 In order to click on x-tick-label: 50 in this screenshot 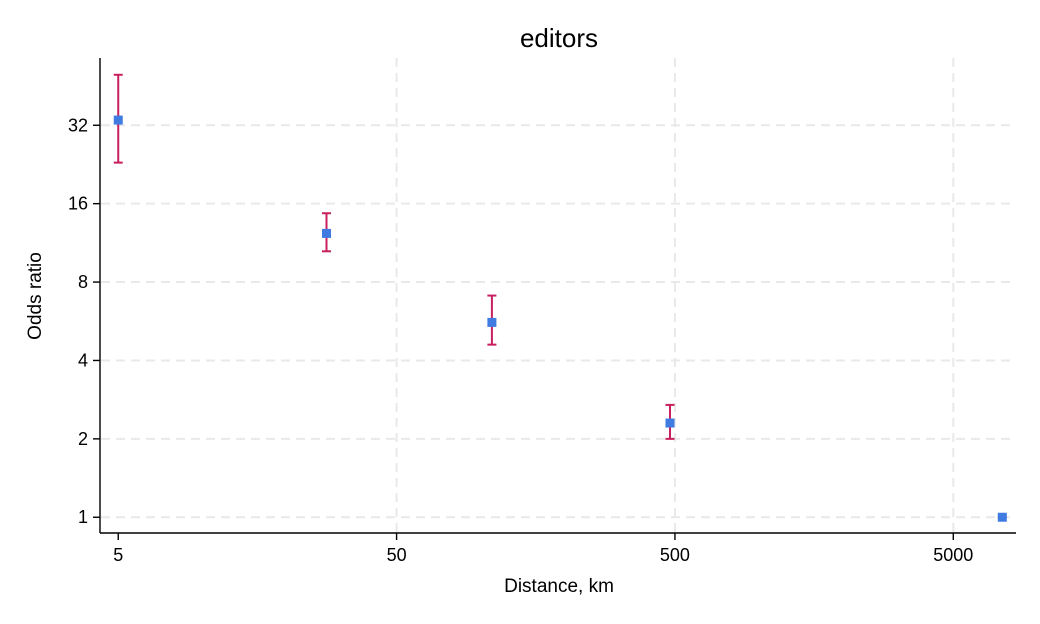, I will do `click(397, 555)`.